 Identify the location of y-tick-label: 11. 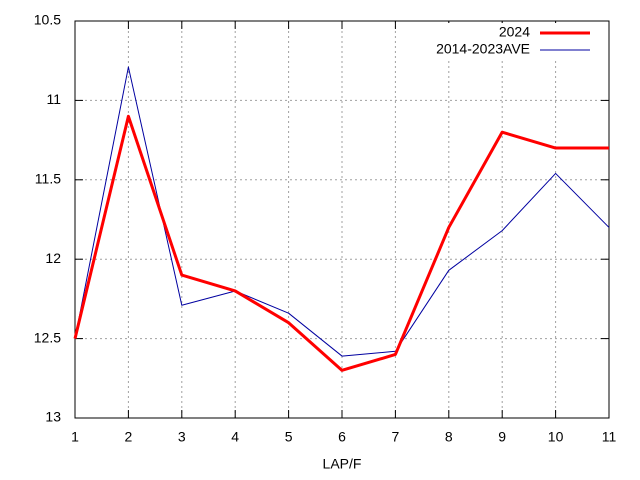
(53, 99).